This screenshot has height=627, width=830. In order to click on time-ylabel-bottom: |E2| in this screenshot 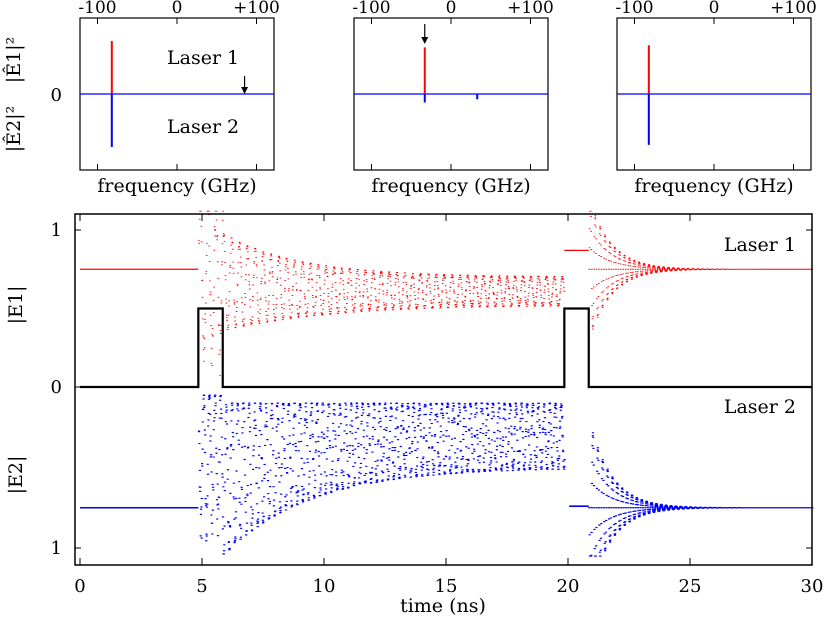, I will do `click(16, 475)`.